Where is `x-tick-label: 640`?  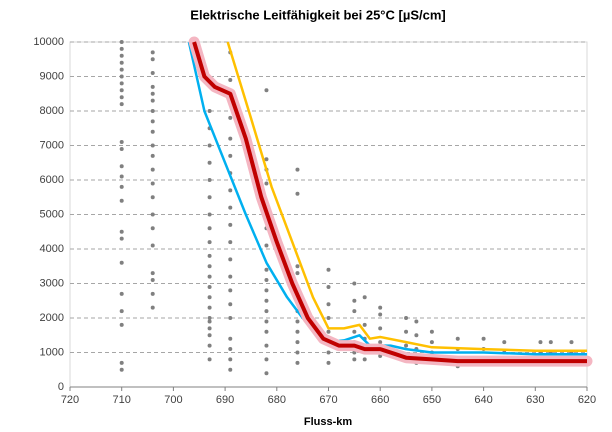
x-tick-label: 640 is located at coordinates (483, 400).